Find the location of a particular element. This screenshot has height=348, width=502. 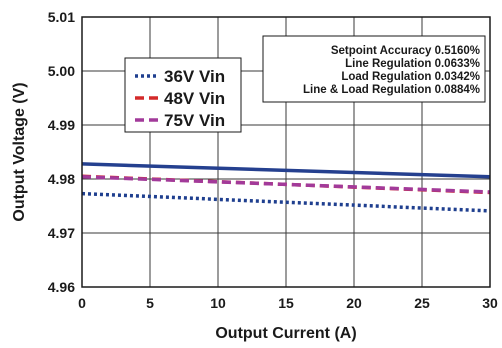

series-layer is located at coordinates (286, 187).